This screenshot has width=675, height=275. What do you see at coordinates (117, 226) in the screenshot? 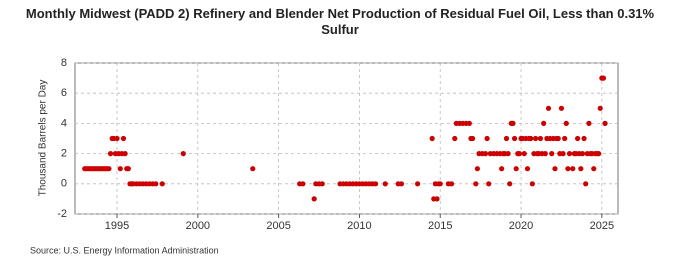
I see `x-tick-label: 1995` at bounding box center [117, 226].